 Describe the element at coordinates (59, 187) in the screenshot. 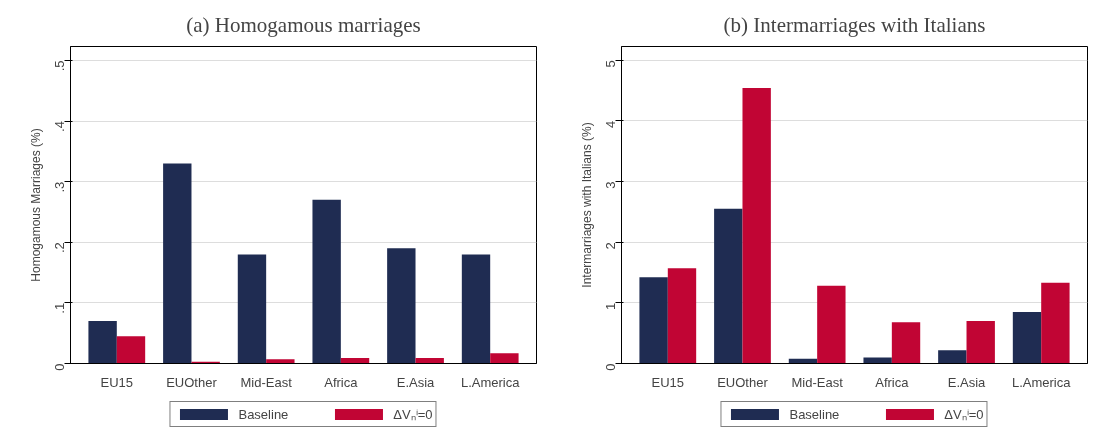

I see `y-tick-label: .3` at that location.